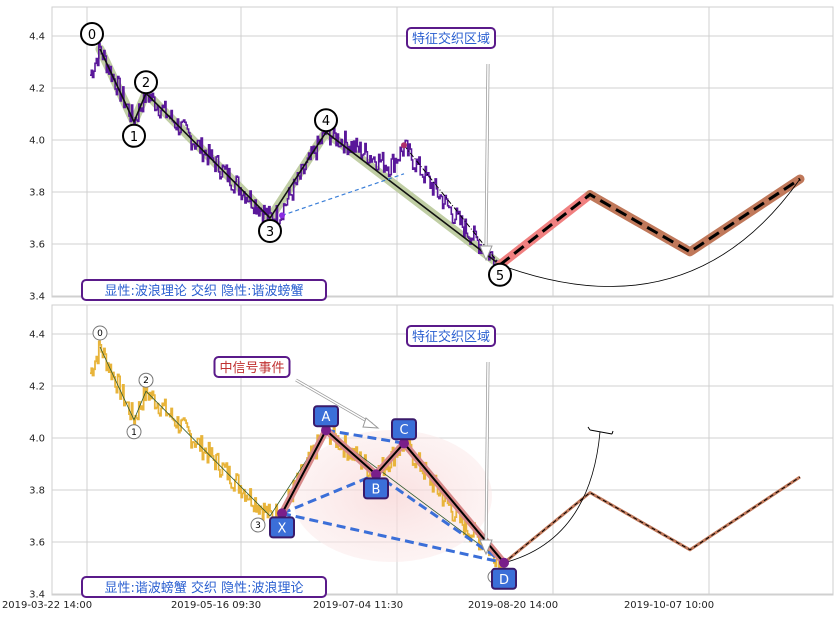 The height and width of the screenshot is (617, 839). I want to click on panel-caption-bottom: 显性:谐波螃蟹 交织 隐性:波浪理论, so click(204, 587).